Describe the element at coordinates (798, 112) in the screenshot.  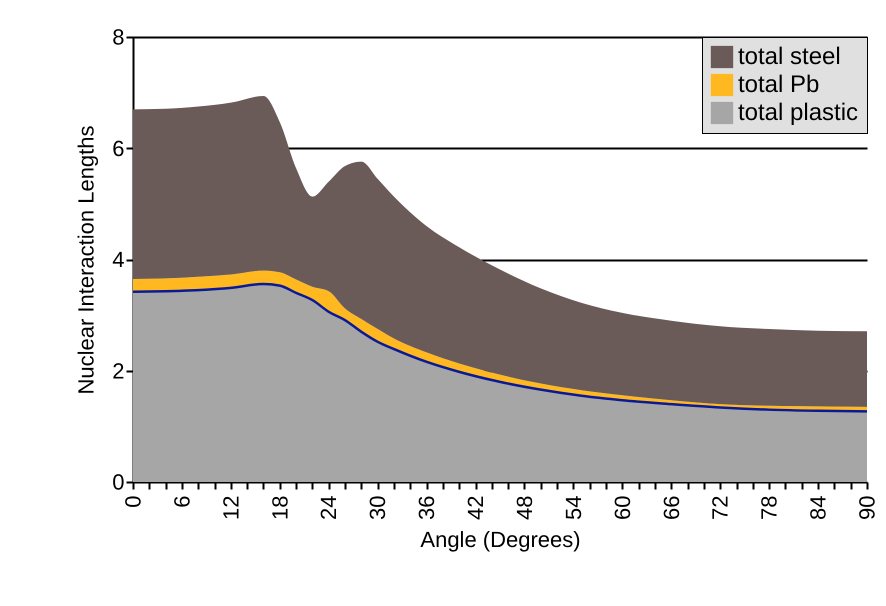
I see `legend-label: total plastic` at that location.